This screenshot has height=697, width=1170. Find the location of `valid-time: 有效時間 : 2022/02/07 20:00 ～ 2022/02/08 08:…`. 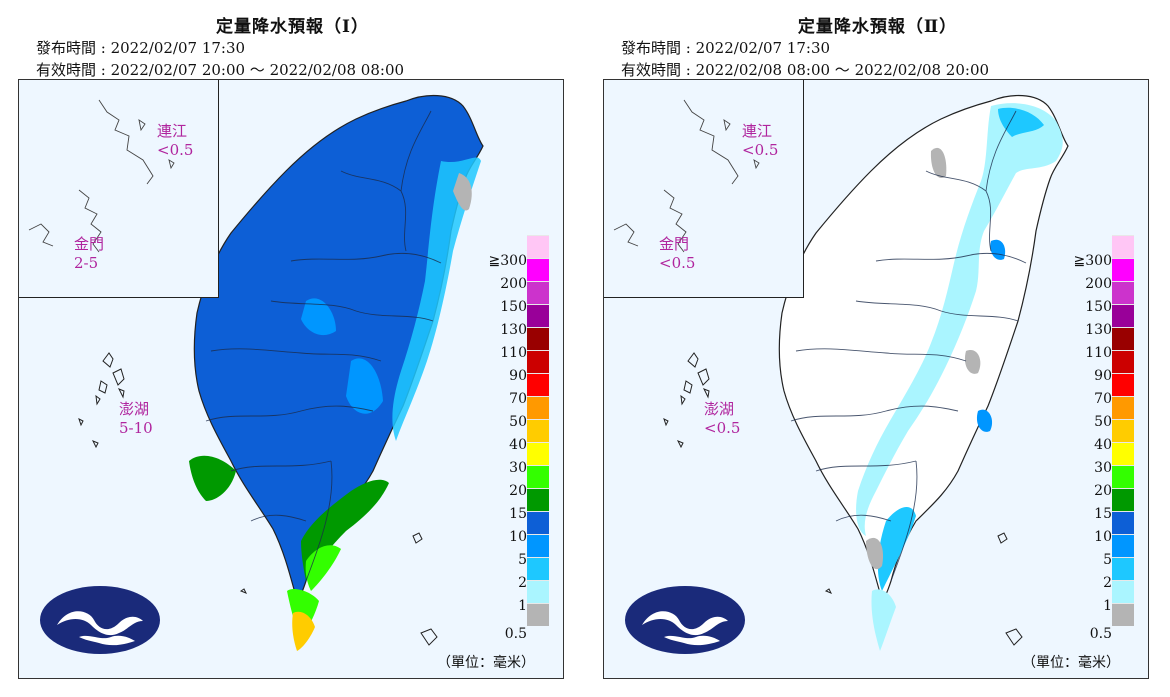

valid-time: 有效時間 : 2022/02/07 20:00 ～ 2022/02/08 08:… is located at coordinates (220, 70).